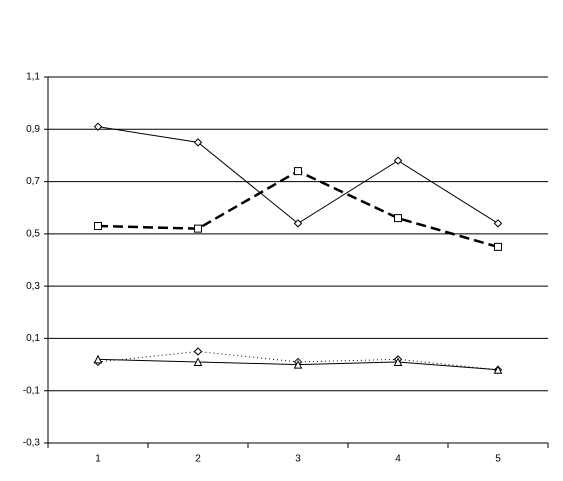 Image resolution: width=563 pixels, height=481 pixels. Describe the element at coordinates (198, 459) in the screenshot. I see `x-tick-label: 2` at that location.